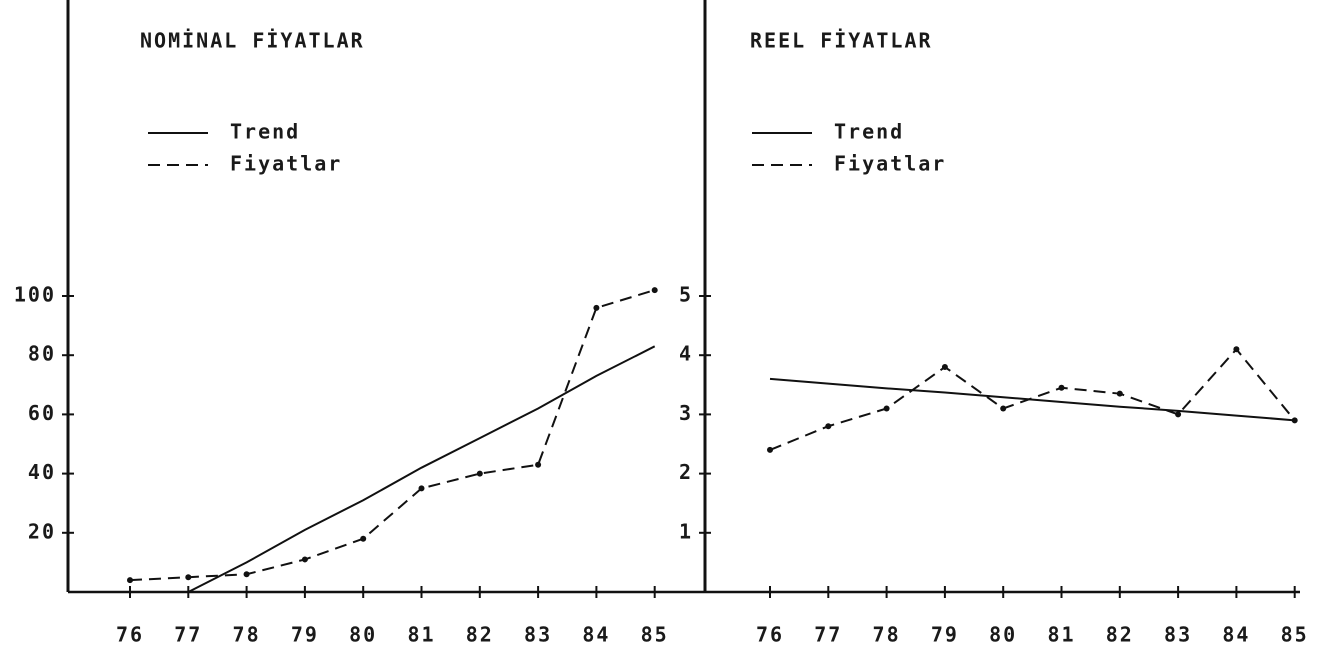  Describe the element at coordinates (841, 41) in the screenshot. I see `chart-title: REEL FİYATLAR` at that location.